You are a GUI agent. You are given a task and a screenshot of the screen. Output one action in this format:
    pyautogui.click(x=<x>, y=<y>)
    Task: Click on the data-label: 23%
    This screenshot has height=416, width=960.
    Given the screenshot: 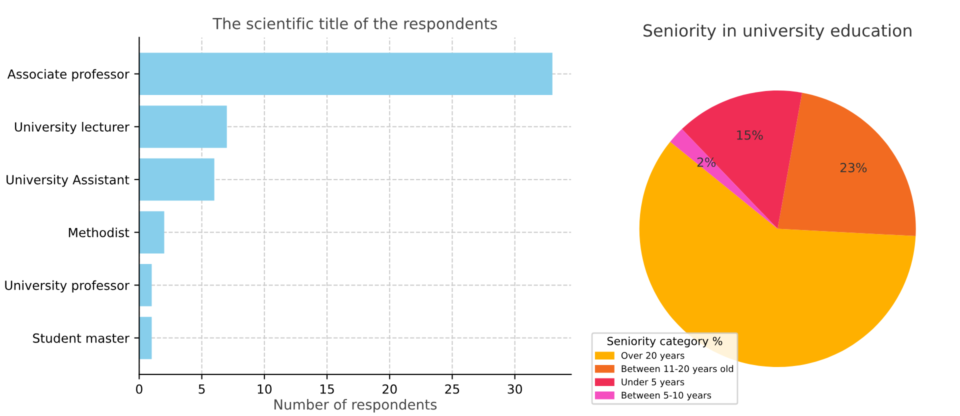 What is the action you would take?
    pyautogui.click(x=853, y=167)
    